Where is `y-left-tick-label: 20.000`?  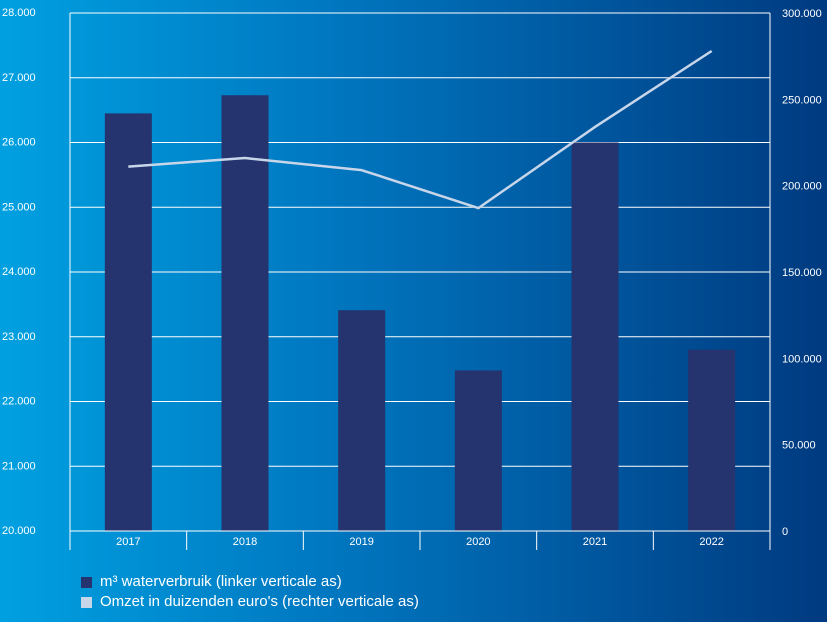 y-left-tick-label: 20.000 is located at coordinates (19, 531).